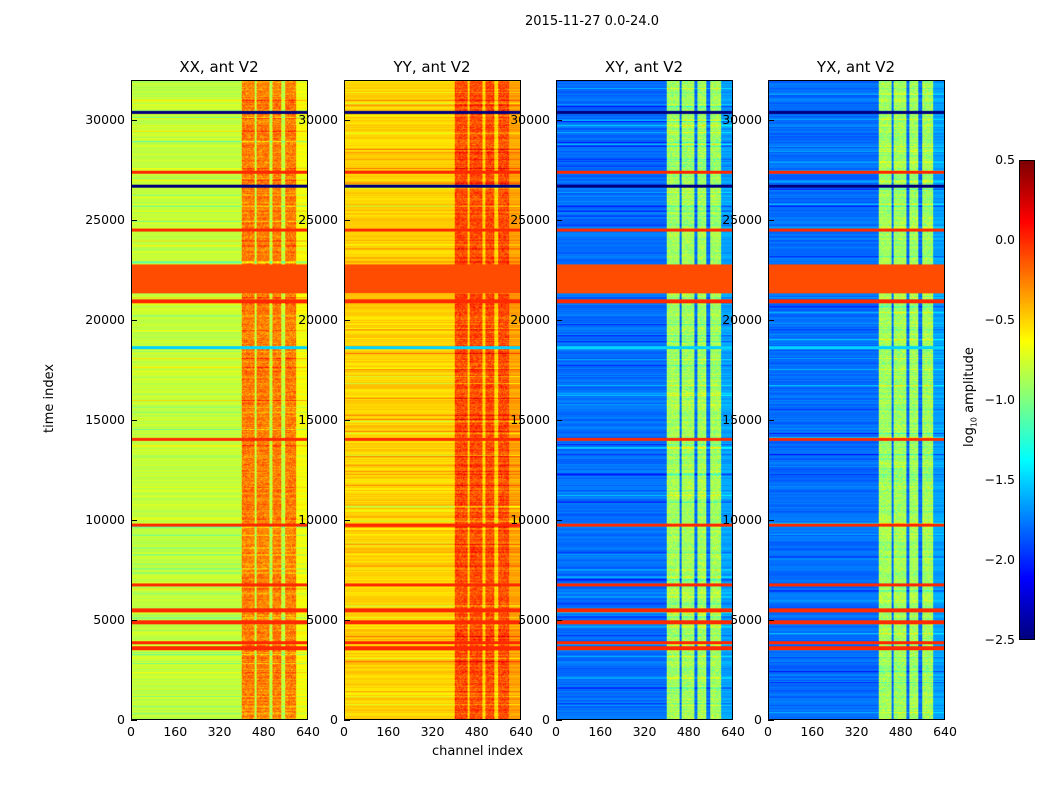 The width and height of the screenshot is (1050, 800). I want to click on panel-title: XY, ant V2, so click(644, 67).